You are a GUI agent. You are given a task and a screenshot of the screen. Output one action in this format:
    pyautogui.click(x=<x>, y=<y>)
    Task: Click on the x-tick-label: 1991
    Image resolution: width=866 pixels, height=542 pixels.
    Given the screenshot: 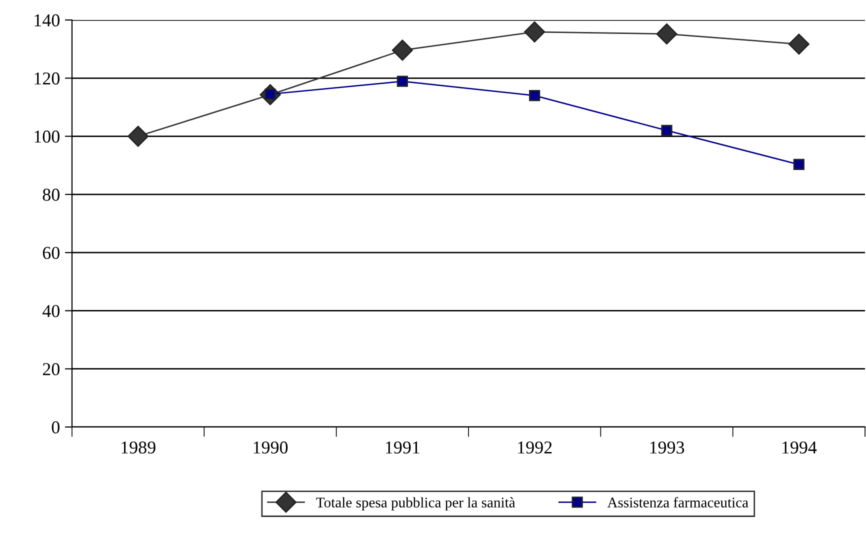 What is the action you would take?
    pyautogui.click(x=403, y=447)
    